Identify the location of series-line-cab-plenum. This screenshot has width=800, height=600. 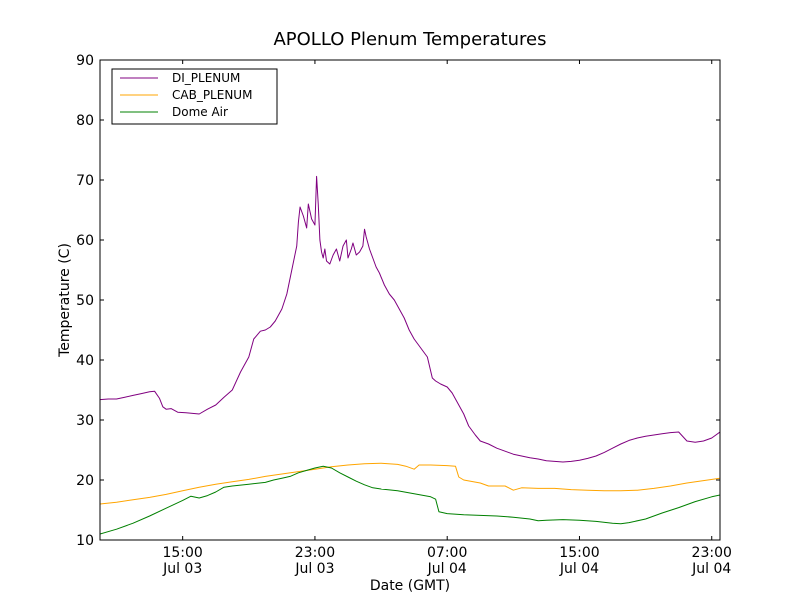
(410, 483).